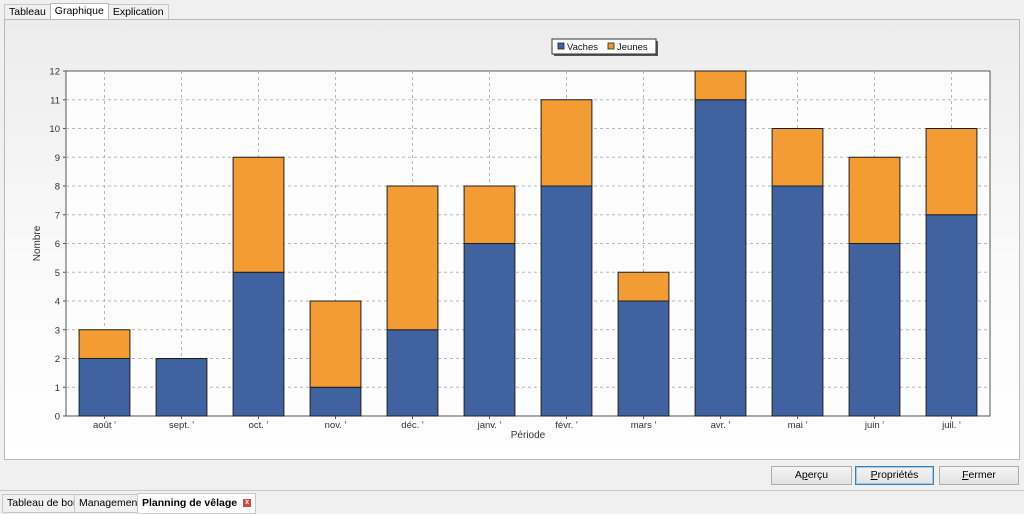 The width and height of the screenshot is (1024, 514). Describe the element at coordinates (874, 425) in the screenshot. I see `x-tick-label: juin '` at that location.